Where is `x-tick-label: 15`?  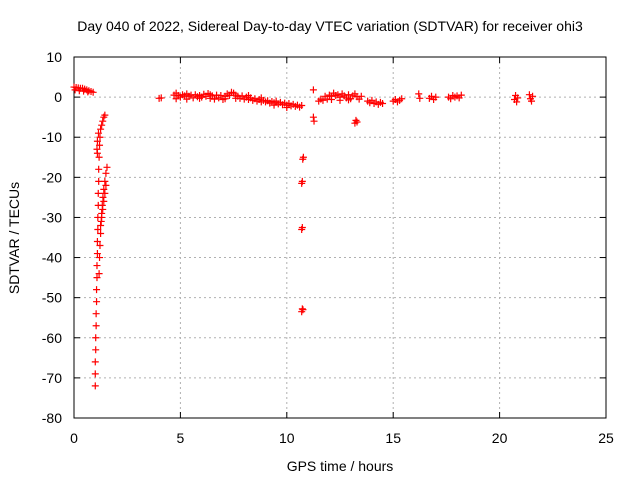
x-tick-label: 15 is located at coordinates (393, 438).